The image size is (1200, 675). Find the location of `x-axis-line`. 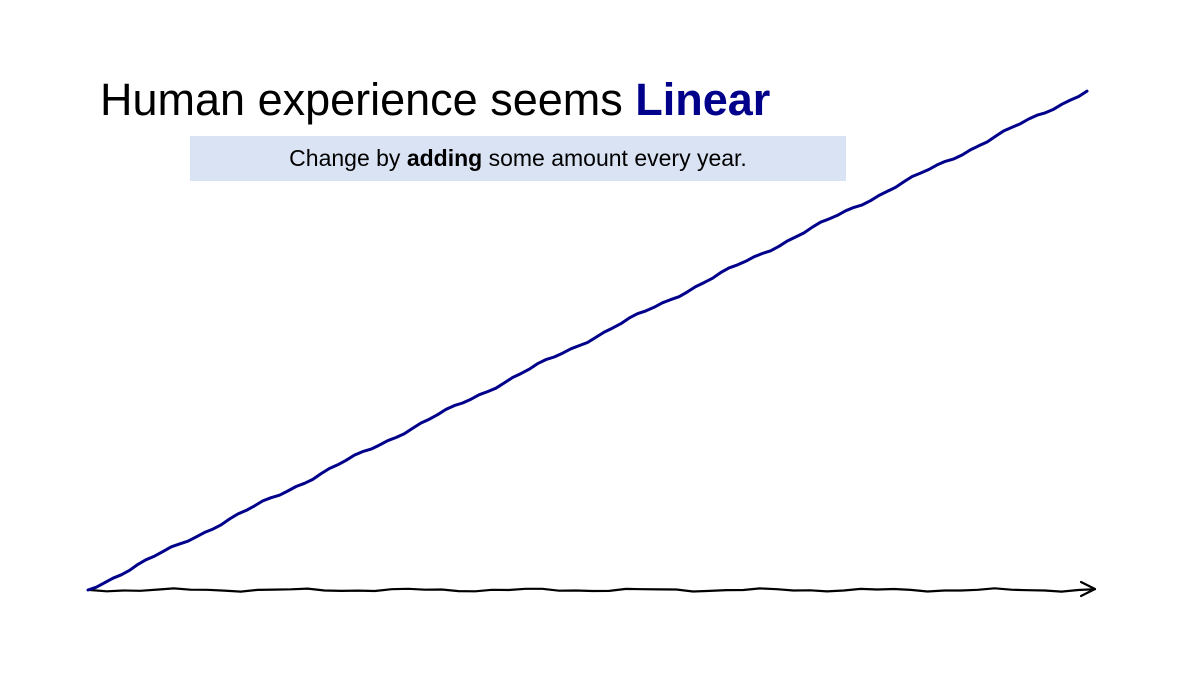

x-axis-line is located at coordinates (592, 590).